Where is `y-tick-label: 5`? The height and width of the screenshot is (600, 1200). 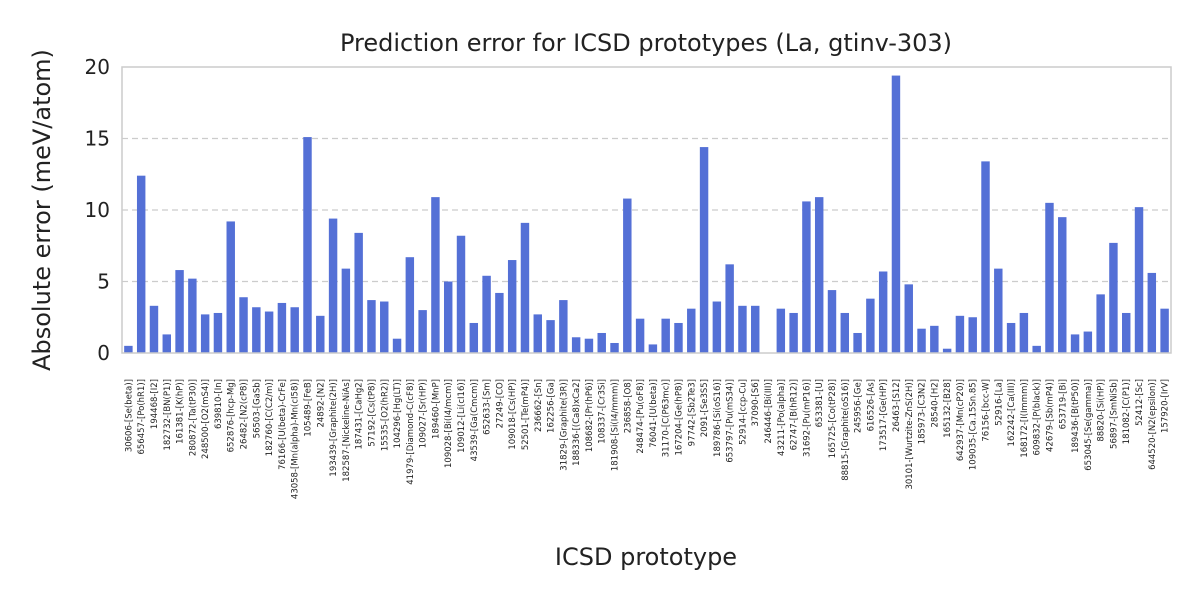 y-tick-label: 5 is located at coordinates (103, 282).